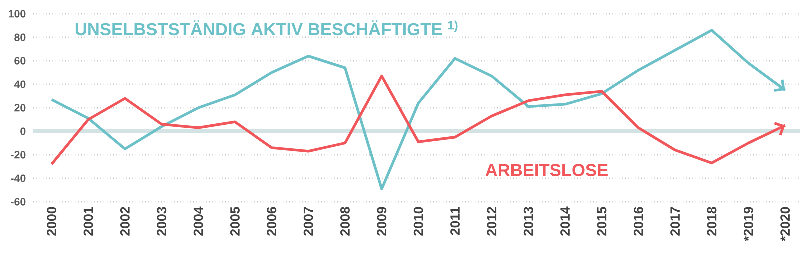 Image resolution: width=805 pixels, height=269 pixels. I want to click on x-tick-label: 2014, so click(565, 221).